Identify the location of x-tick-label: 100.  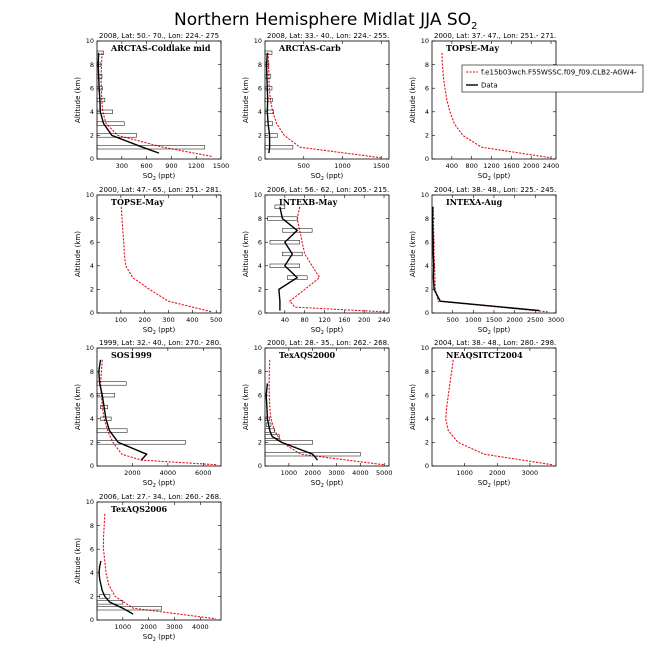
(121, 320).